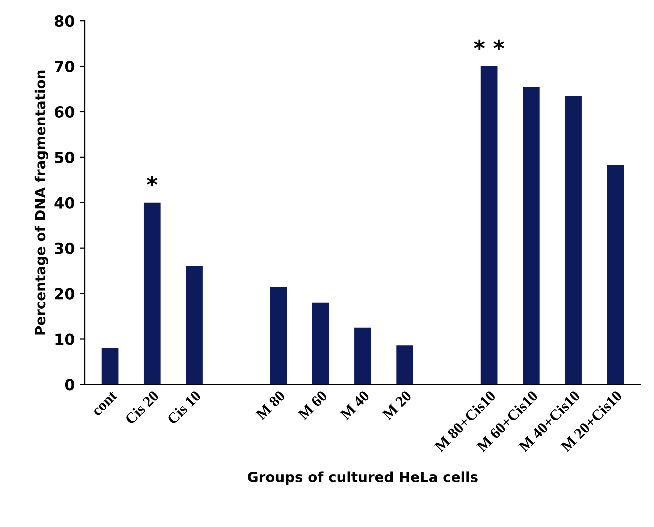  What do you see at coordinates (64, 22) in the screenshot?
I see `y-tick-label: 80` at bounding box center [64, 22].